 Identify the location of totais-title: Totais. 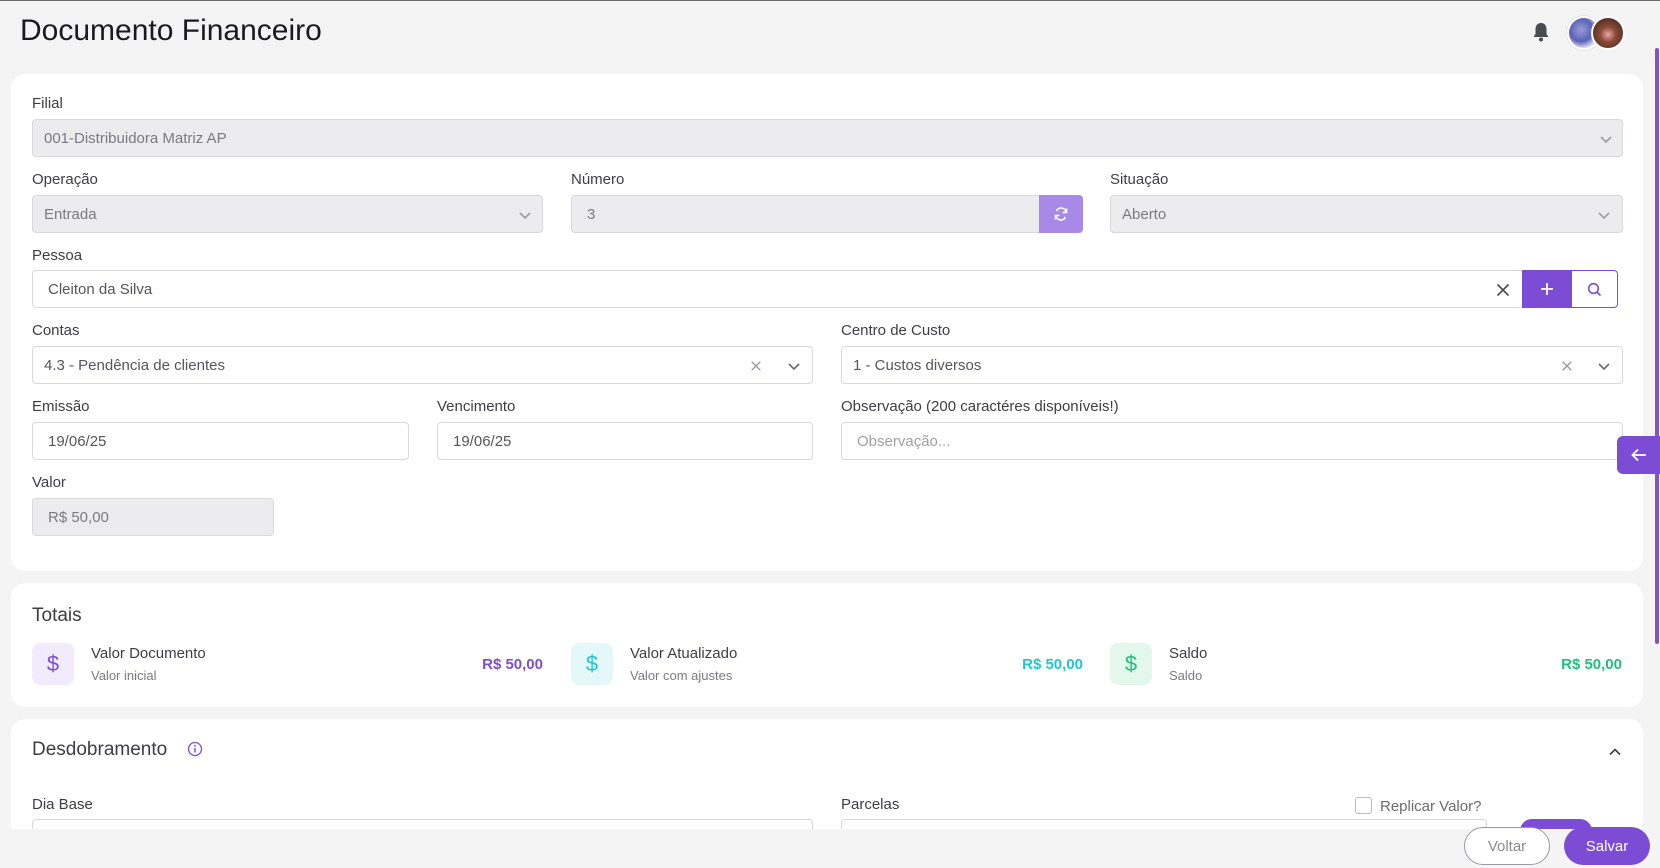
(57, 615).